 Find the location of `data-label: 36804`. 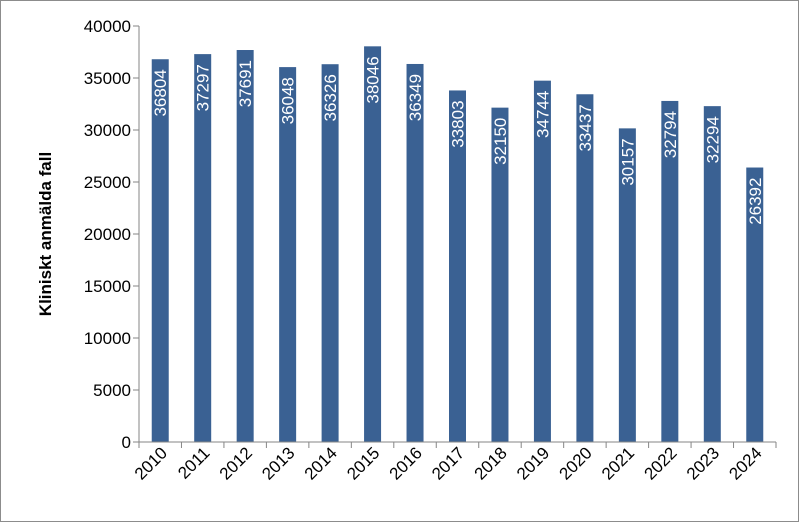

data-label: 36804 is located at coordinates (160, 92).